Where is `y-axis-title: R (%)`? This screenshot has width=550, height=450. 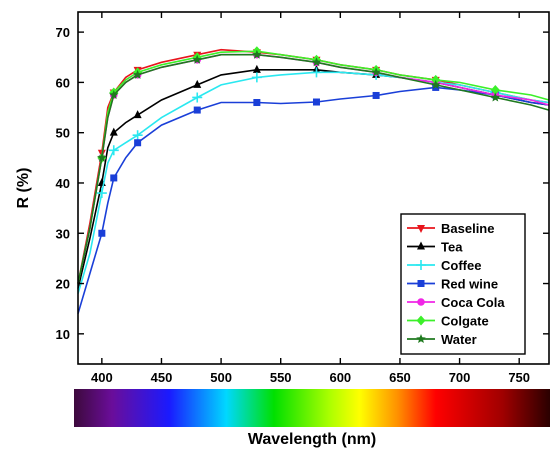 y-axis-title: R (%) is located at coordinates (23, 188).